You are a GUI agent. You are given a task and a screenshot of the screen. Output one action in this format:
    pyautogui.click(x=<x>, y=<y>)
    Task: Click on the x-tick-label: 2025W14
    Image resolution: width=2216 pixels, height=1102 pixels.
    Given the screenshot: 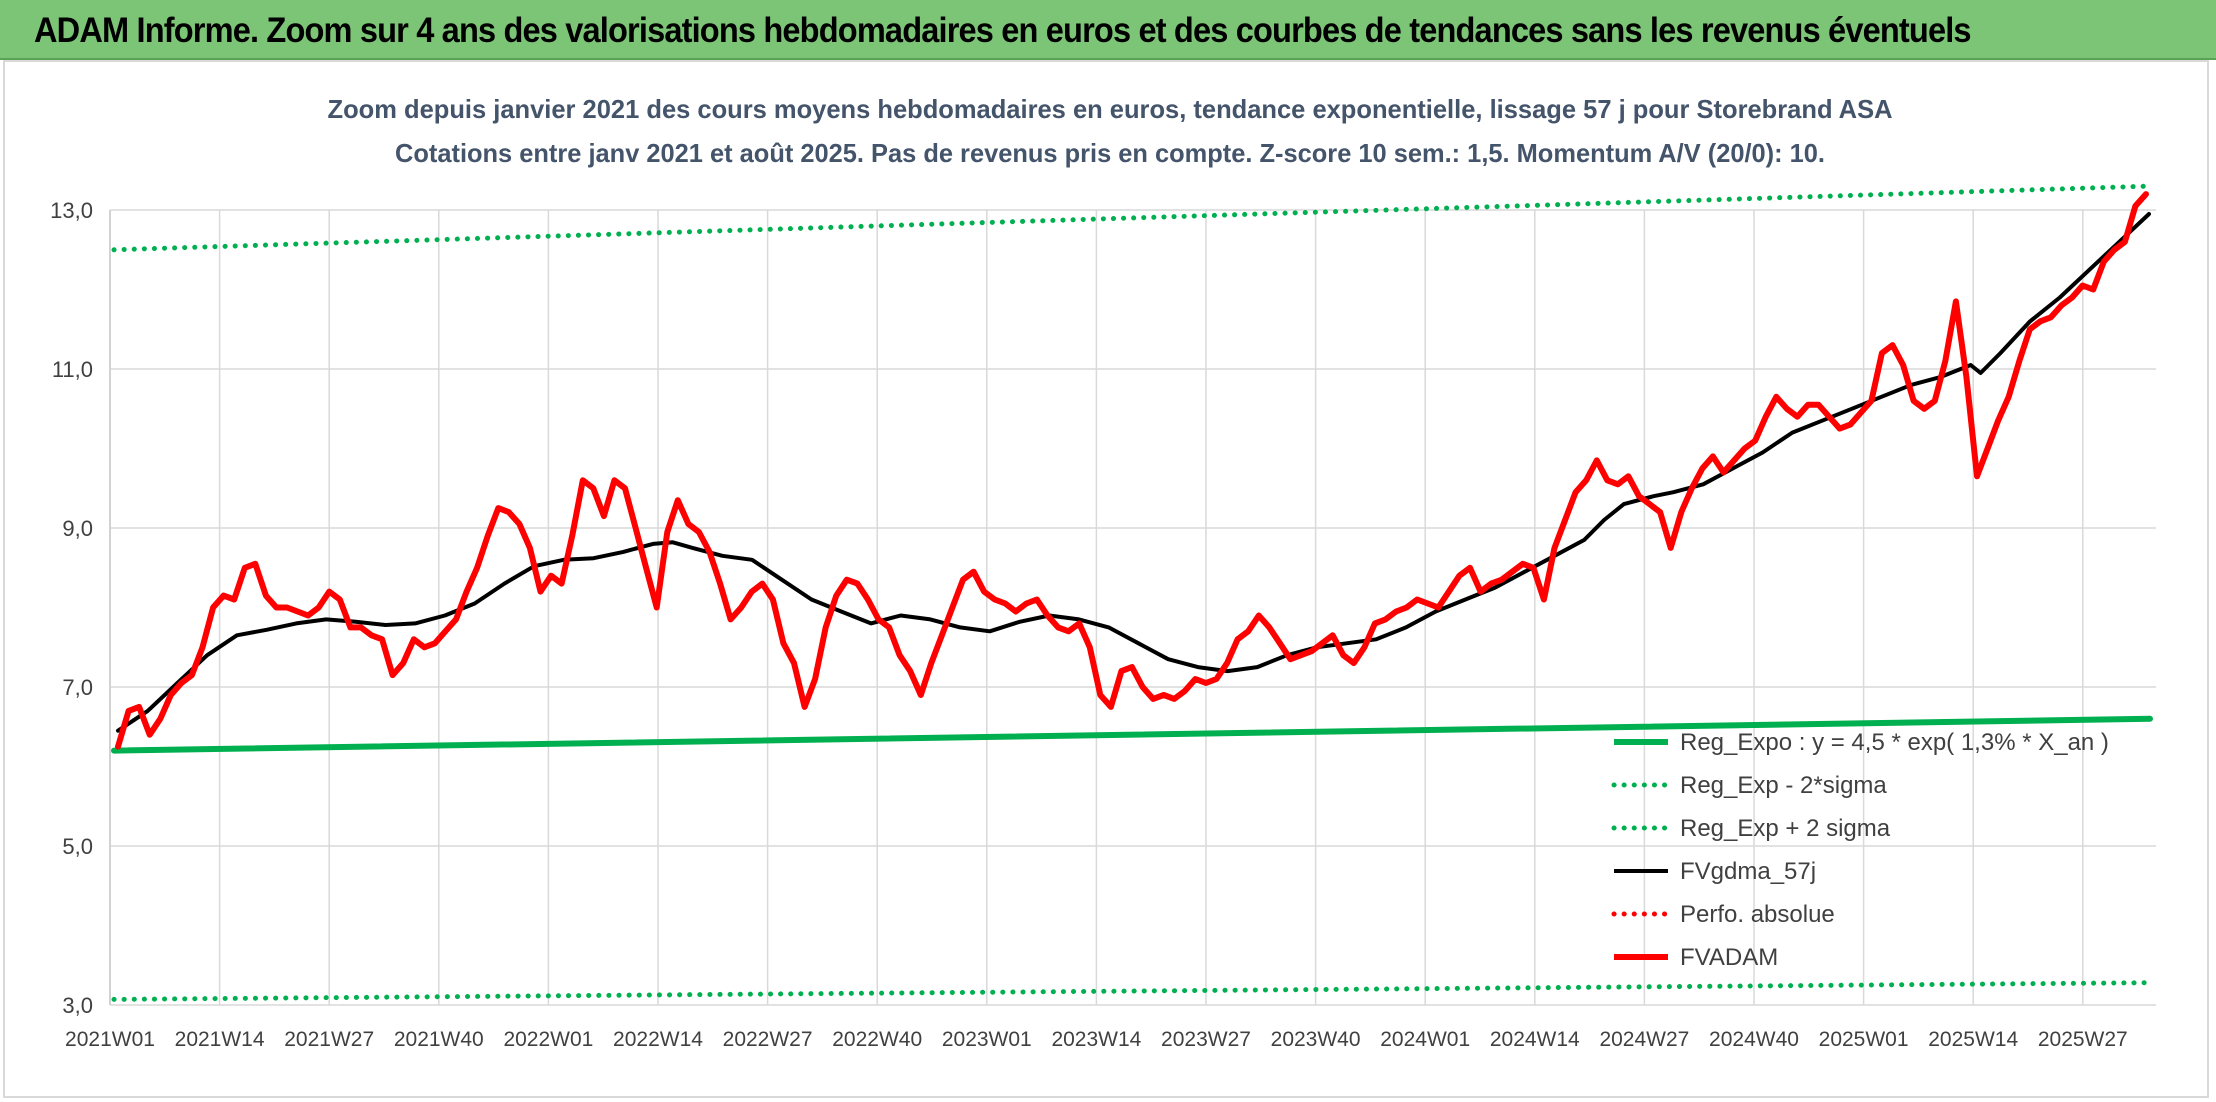 What is the action you would take?
    pyautogui.click(x=1973, y=1039)
    